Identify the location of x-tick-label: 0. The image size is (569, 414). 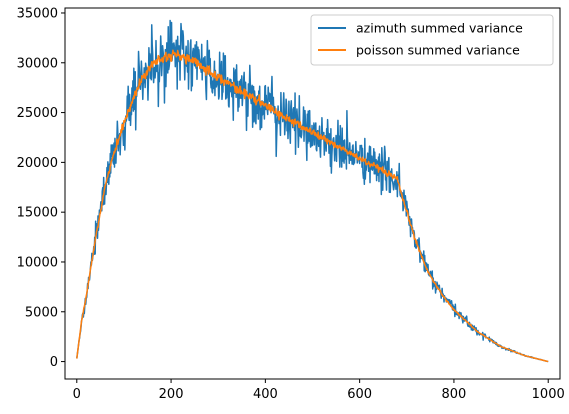
(77, 394).